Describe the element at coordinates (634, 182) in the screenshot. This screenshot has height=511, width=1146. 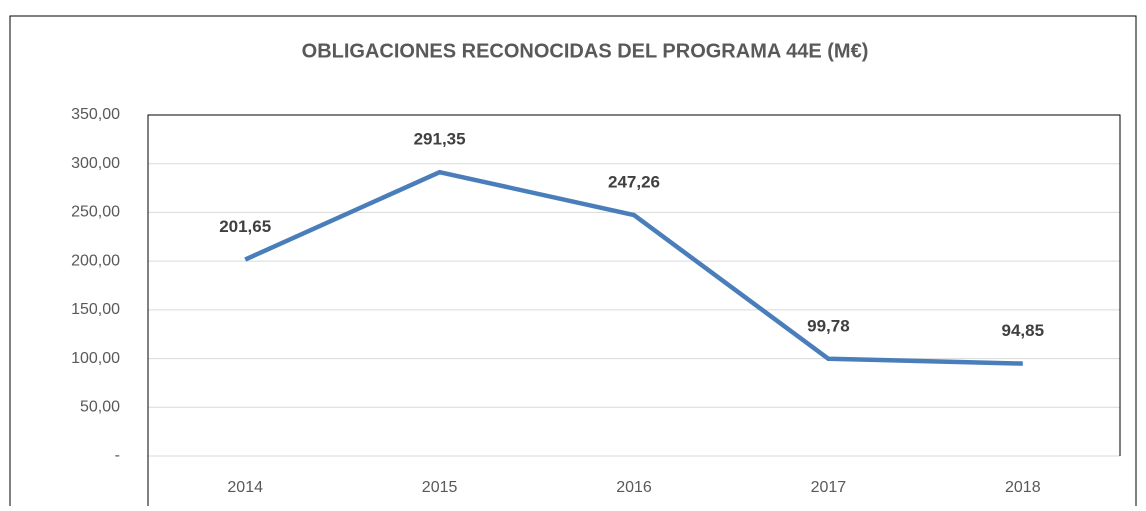
I see `data-label: 247,26` at that location.